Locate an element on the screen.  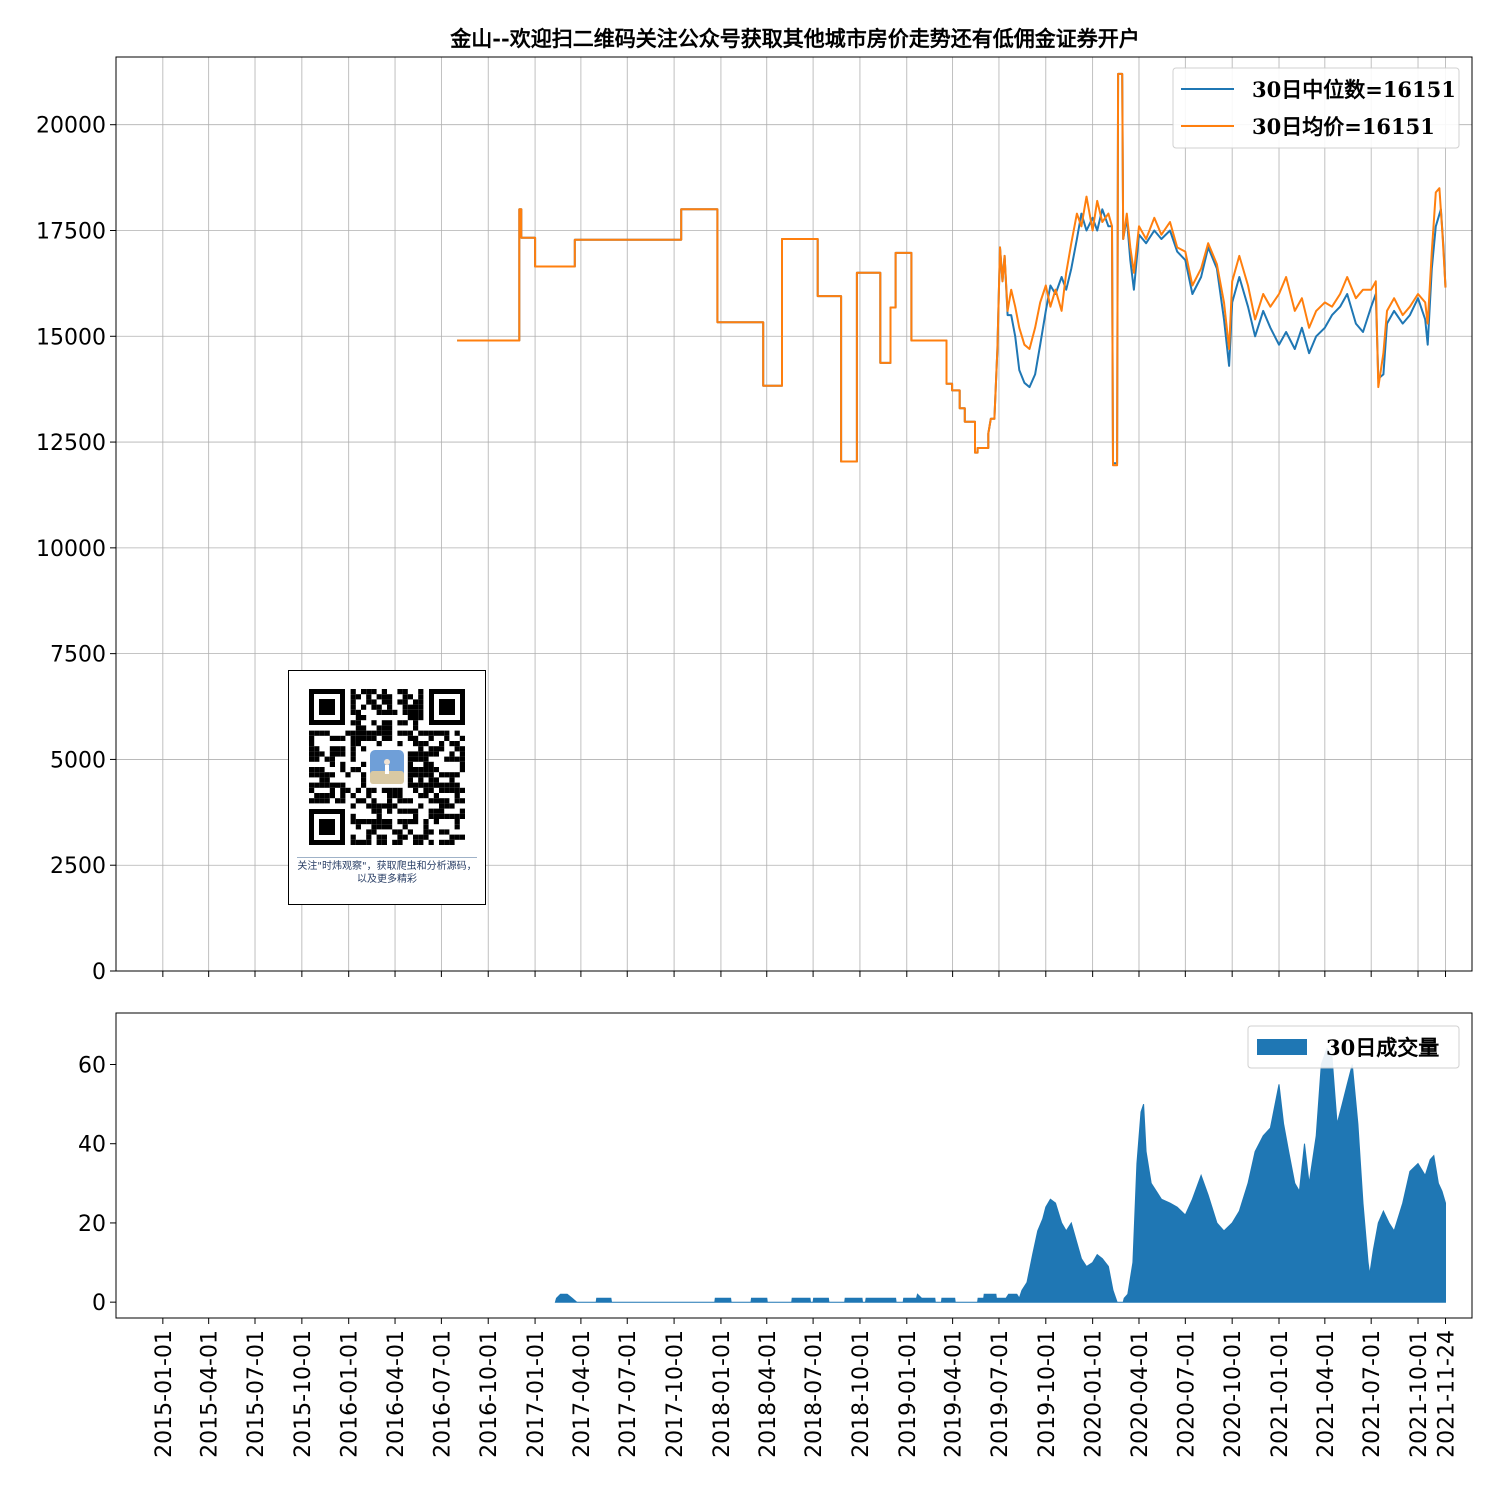
price-ytick-label: 7500 is located at coordinates (78, 655).